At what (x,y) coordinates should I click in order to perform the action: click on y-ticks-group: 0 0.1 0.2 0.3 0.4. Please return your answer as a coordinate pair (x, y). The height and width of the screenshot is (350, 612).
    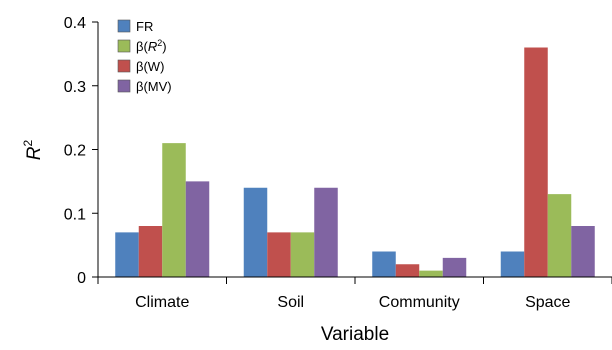
    Looking at the image, I should click on (81, 151).